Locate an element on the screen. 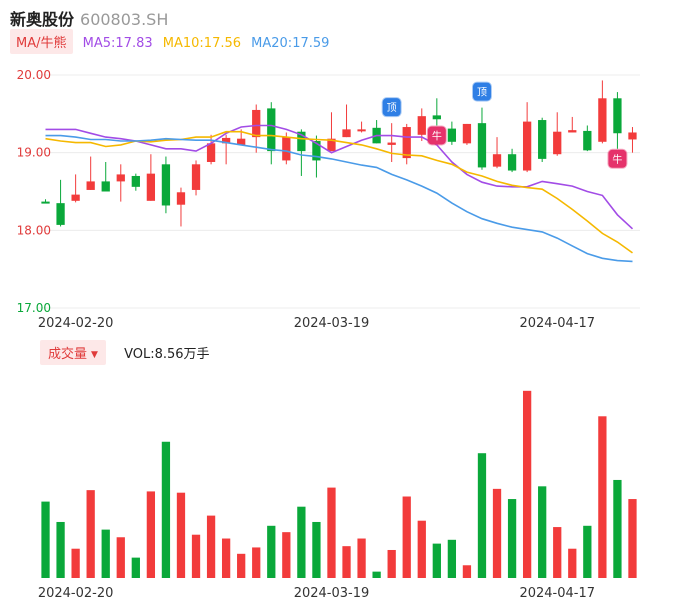  ma10-legend: MA10:17.56 is located at coordinates (202, 43).